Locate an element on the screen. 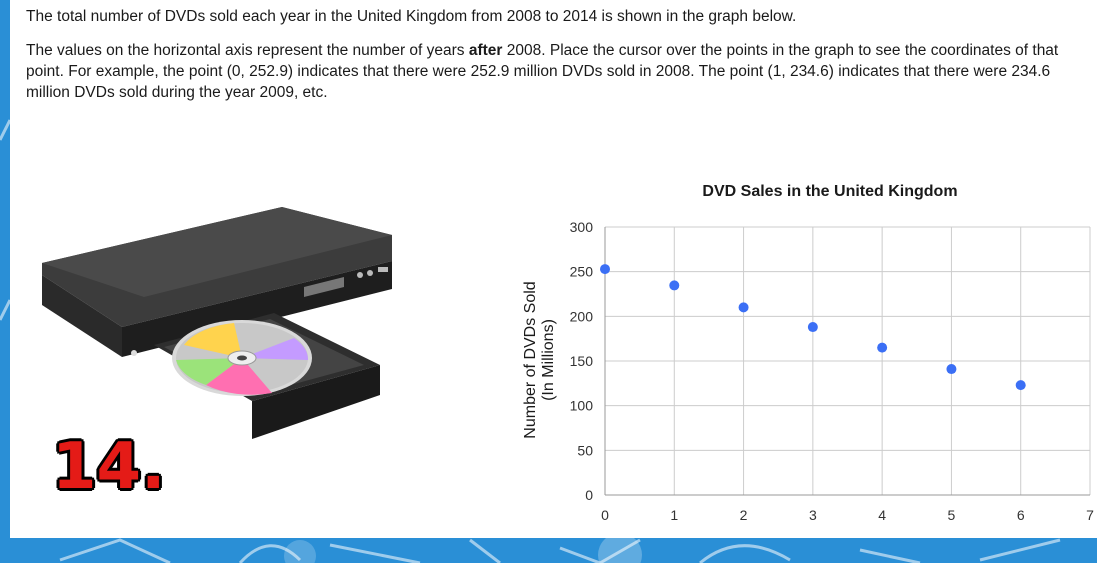 This screenshot has height=563, width=1097. x-tick-label: 5 is located at coordinates (952, 515).